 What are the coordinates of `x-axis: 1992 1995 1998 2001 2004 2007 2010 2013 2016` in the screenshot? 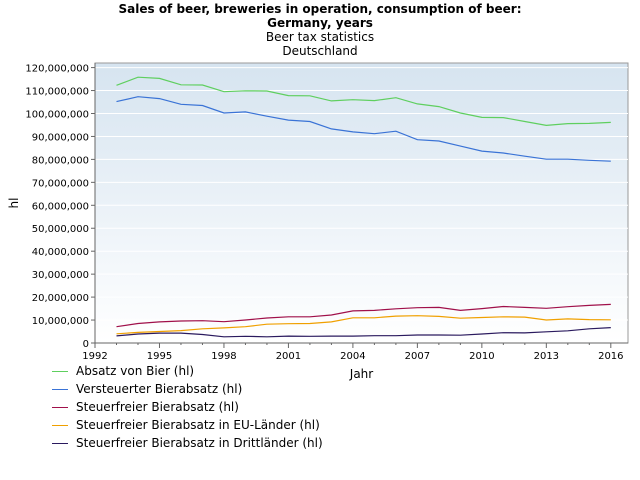 It's located at (355, 352).